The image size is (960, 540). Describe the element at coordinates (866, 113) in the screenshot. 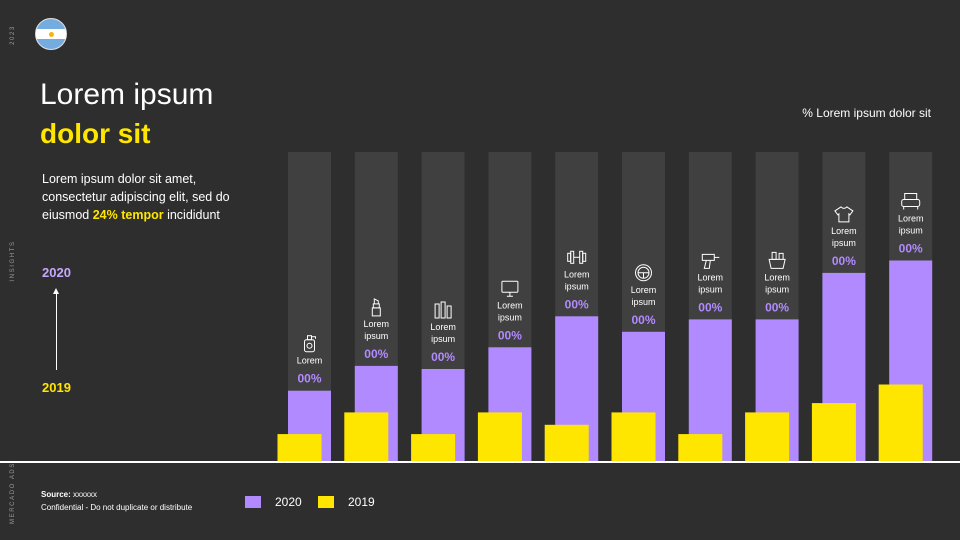

I see `unit-label: % Lorem ipsum dolor sit` at that location.